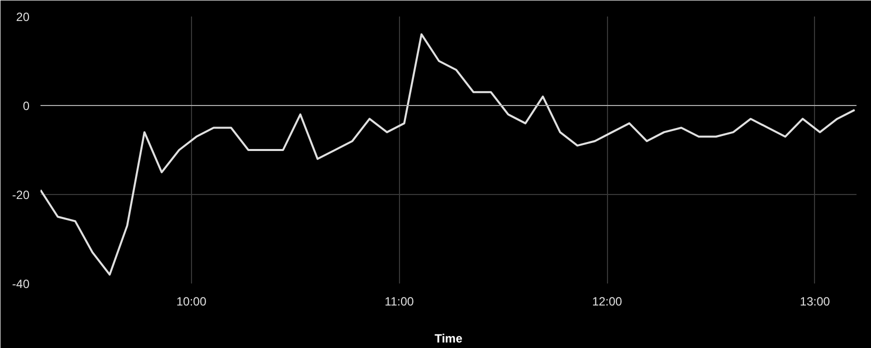 This screenshot has height=348, width=871. Describe the element at coordinates (21, 195) in the screenshot. I see `y-tick-label: -20` at that location.